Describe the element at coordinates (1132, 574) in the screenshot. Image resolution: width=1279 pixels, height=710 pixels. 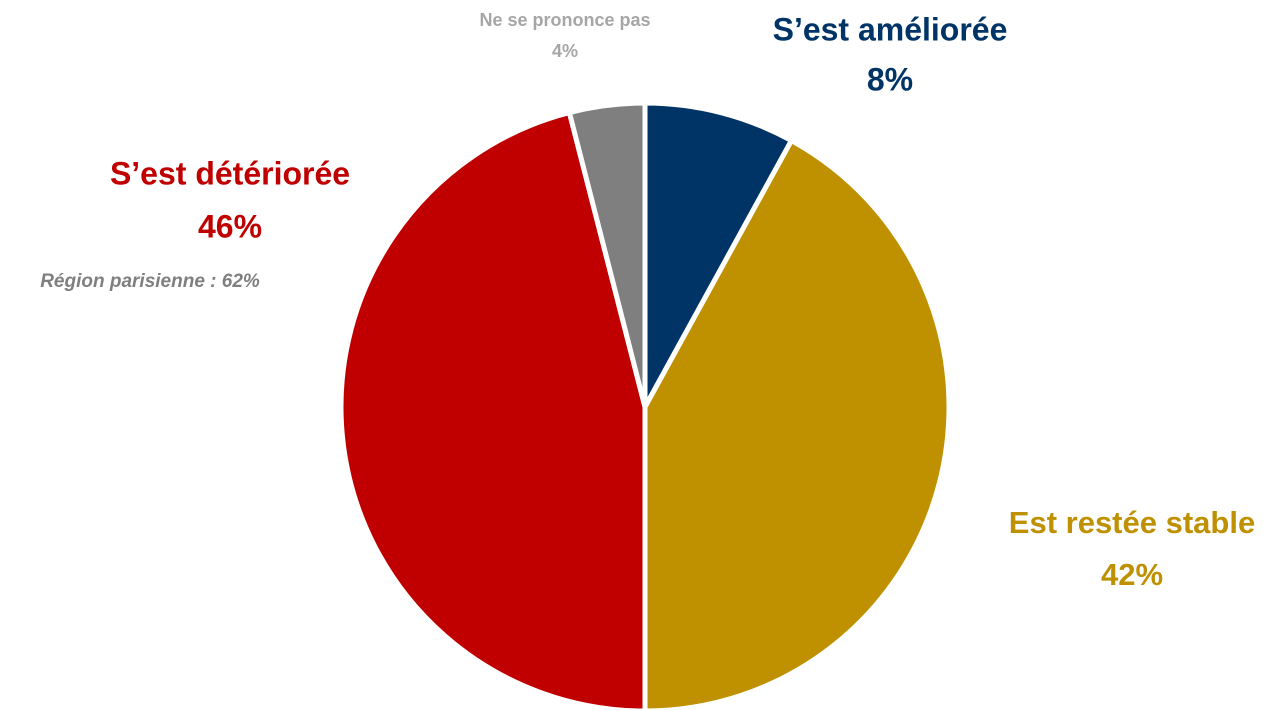
I see `slice-value-label: 42%` at that location.